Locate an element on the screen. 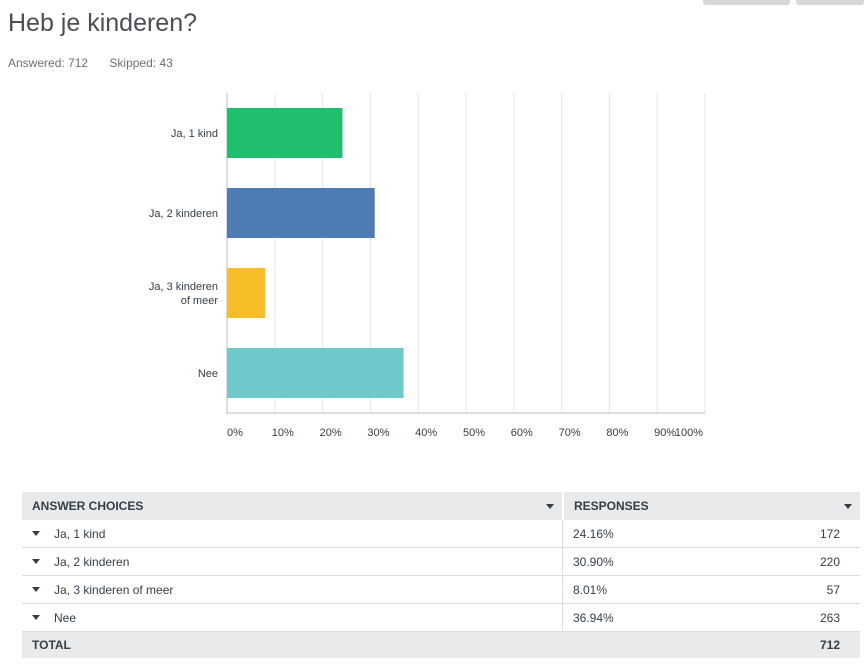  x-tick-label: 70% is located at coordinates (570, 433).